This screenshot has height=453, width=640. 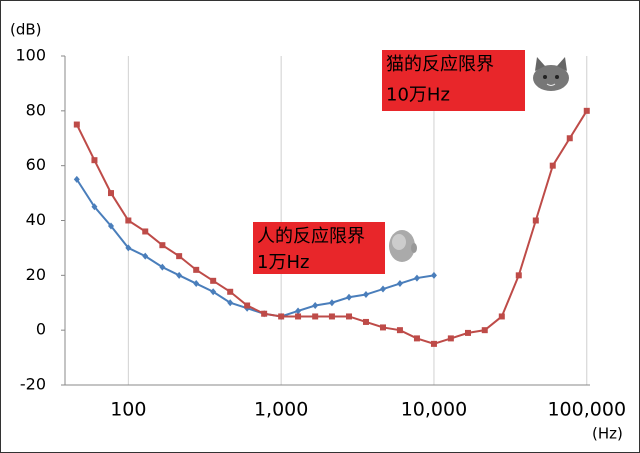 What do you see at coordinates (283, 262) in the screenshot?
I see `annotation-text: 1万Hz` at bounding box center [283, 262].